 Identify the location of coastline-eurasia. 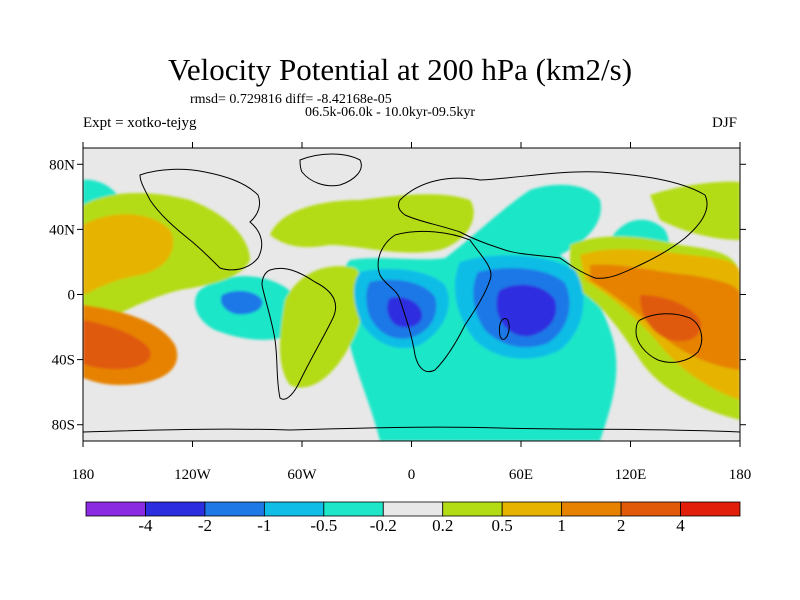
(552, 225).